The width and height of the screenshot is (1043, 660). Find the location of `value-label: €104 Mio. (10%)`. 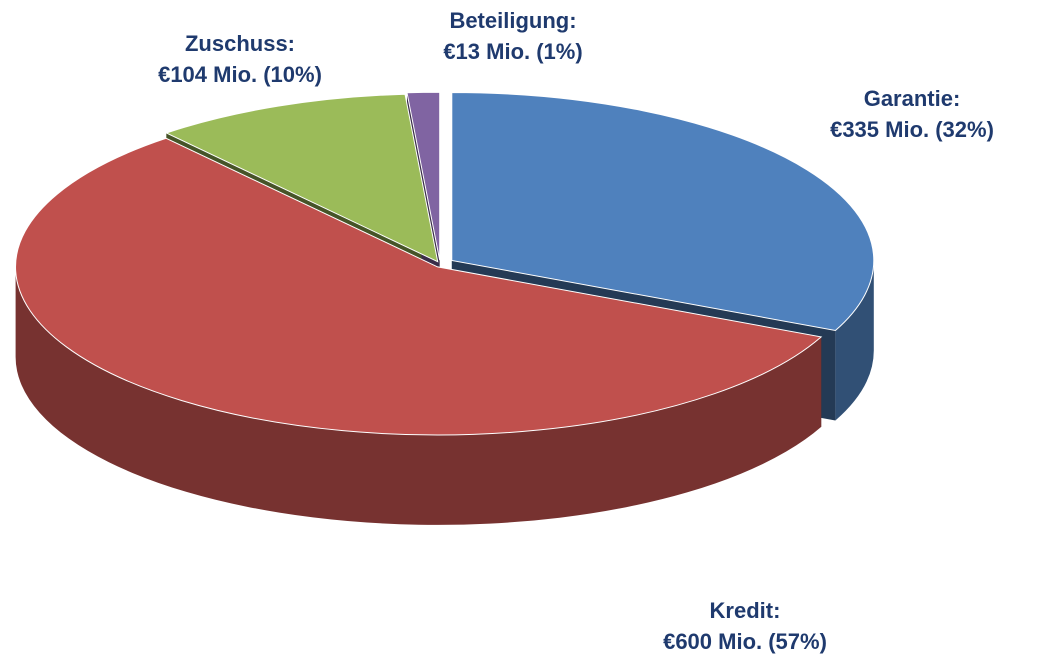

value-label: €104 Mio. (10%) is located at coordinates (240, 74).